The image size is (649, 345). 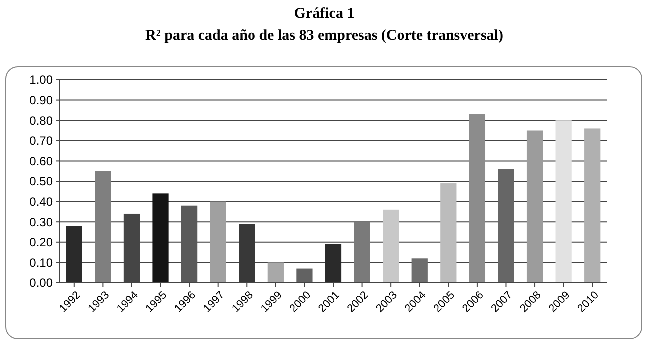 I want to click on chart-subtitle: R² para cada año de las 83 empresas (Corte transversal), so click(x=325, y=36).